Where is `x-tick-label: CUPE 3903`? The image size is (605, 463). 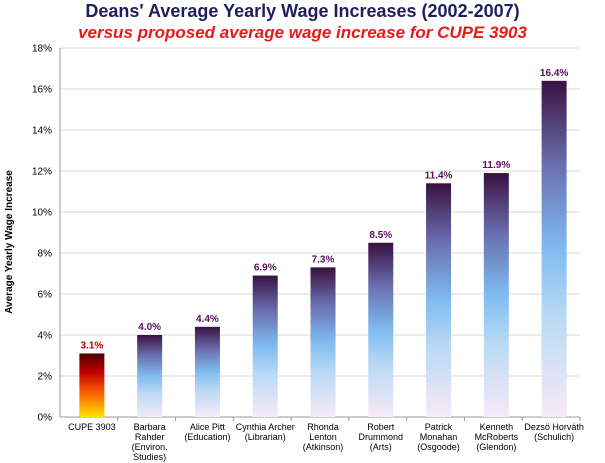 x-tick-label: CUPE 3903 is located at coordinates (92, 427).